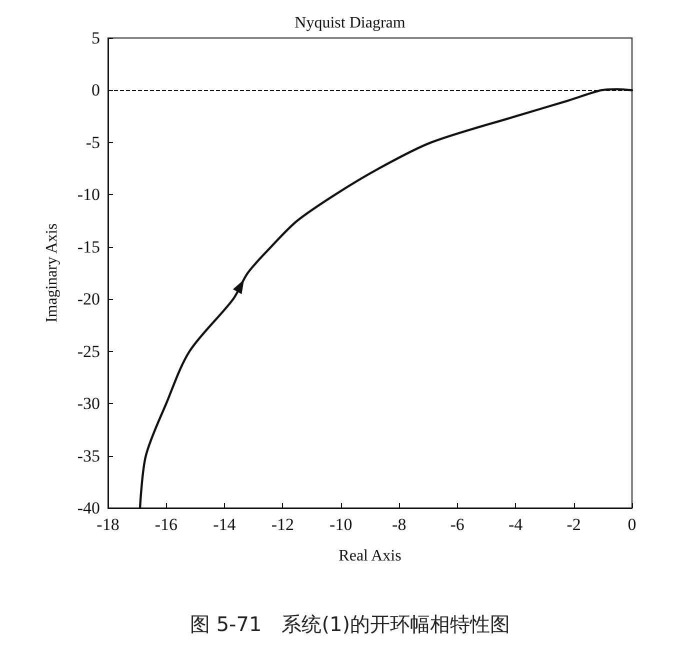  I want to click on x-tick-label: -4, so click(516, 524).